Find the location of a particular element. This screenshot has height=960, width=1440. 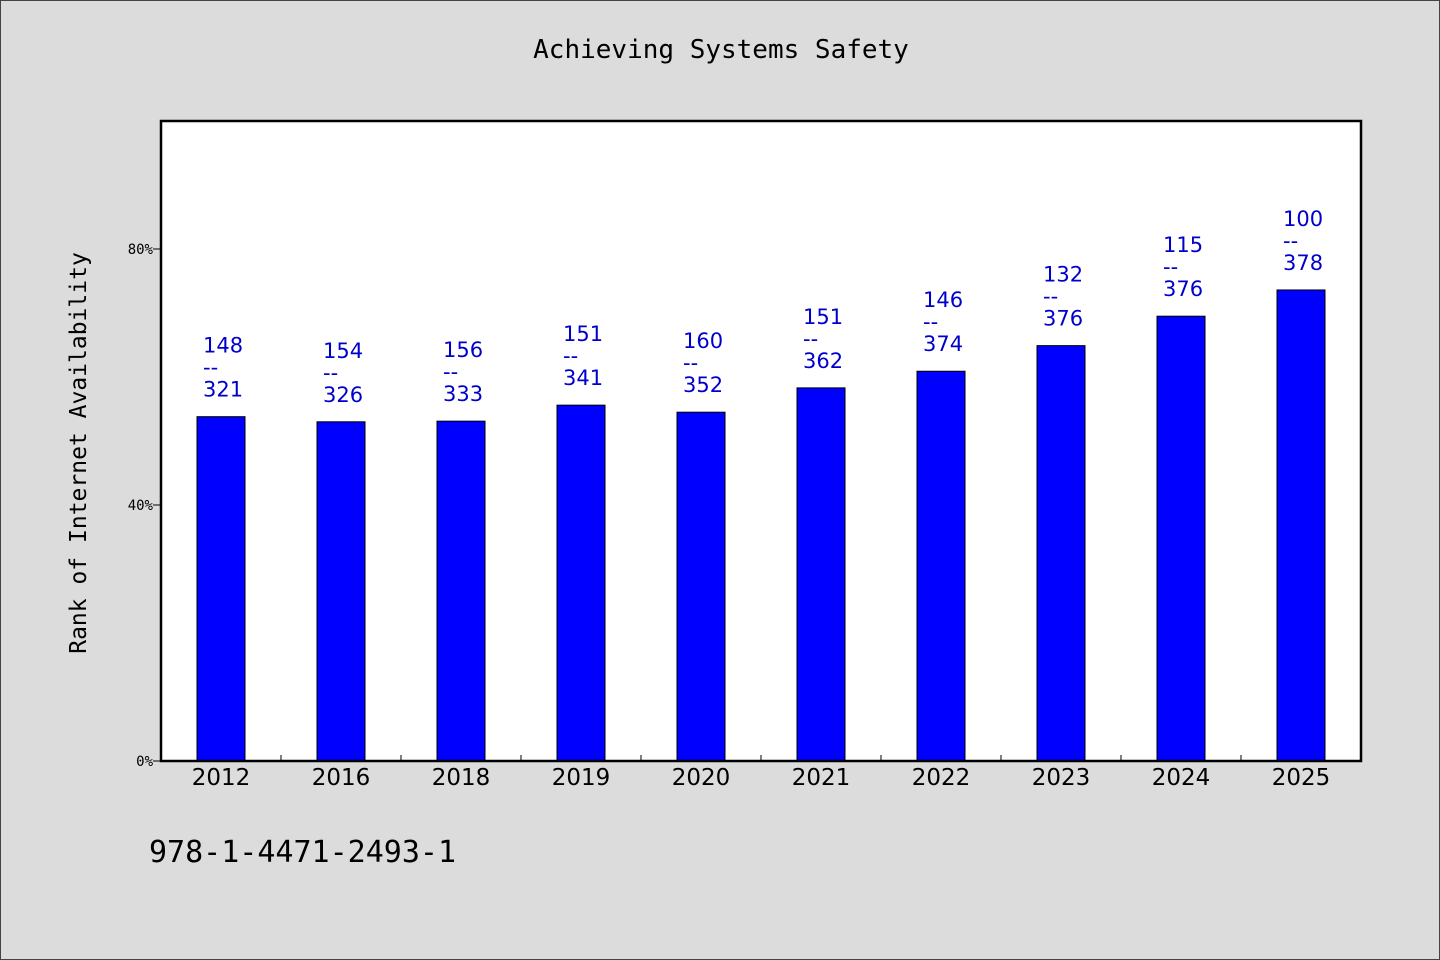

data-label-bottom: 333 is located at coordinates (463, 394).